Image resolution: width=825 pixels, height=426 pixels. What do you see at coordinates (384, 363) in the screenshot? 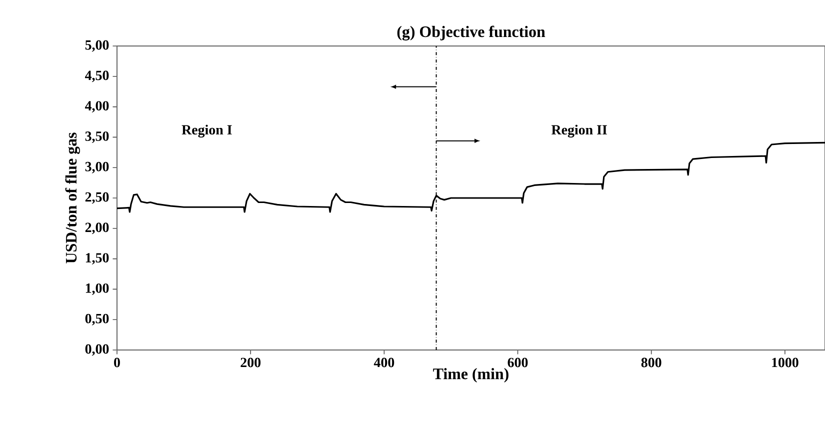
I see `x-tick-label: 400` at bounding box center [384, 363].